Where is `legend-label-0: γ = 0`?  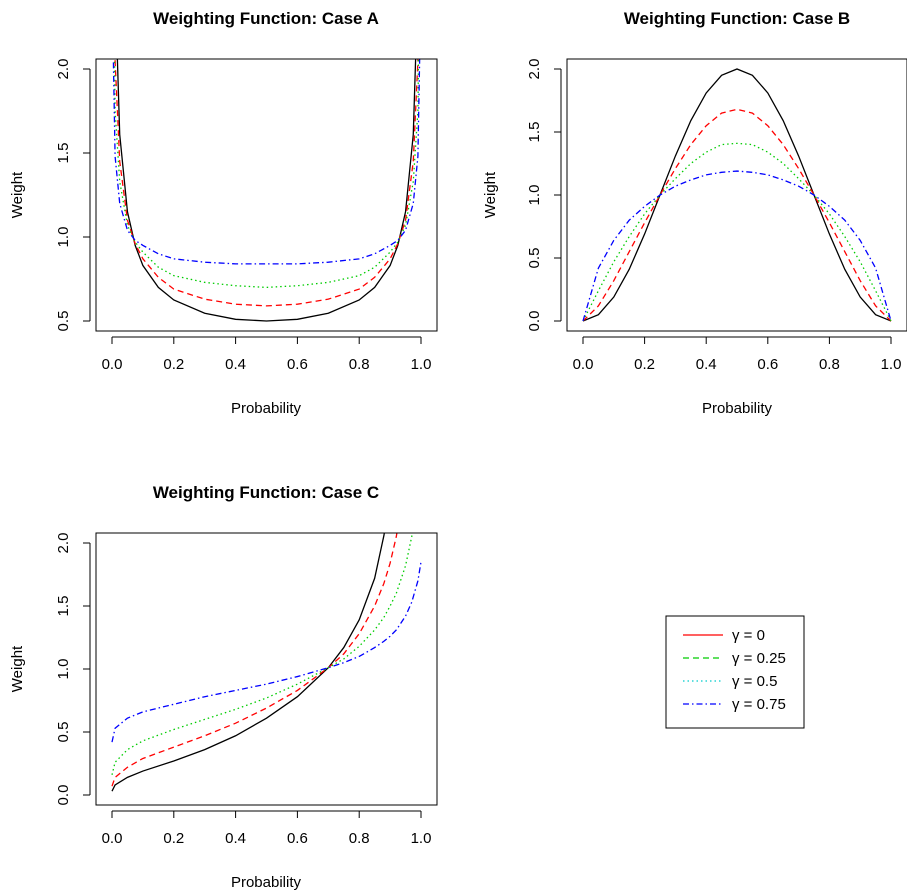 legend-label-0: γ = 0 is located at coordinates (748, 635).